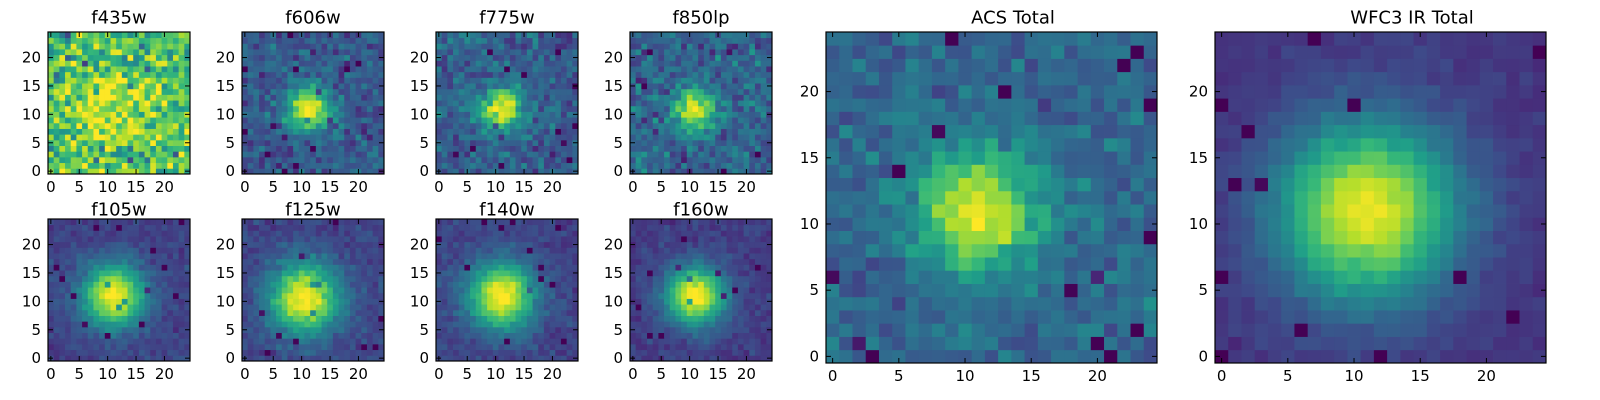 Image resolution: width=1600 pixels, height=400 pixels. What do you see at coordinates (506, 18) in the screenshot?
I see `panel-title-f775w: f775w` at bounding box center [506, 18].